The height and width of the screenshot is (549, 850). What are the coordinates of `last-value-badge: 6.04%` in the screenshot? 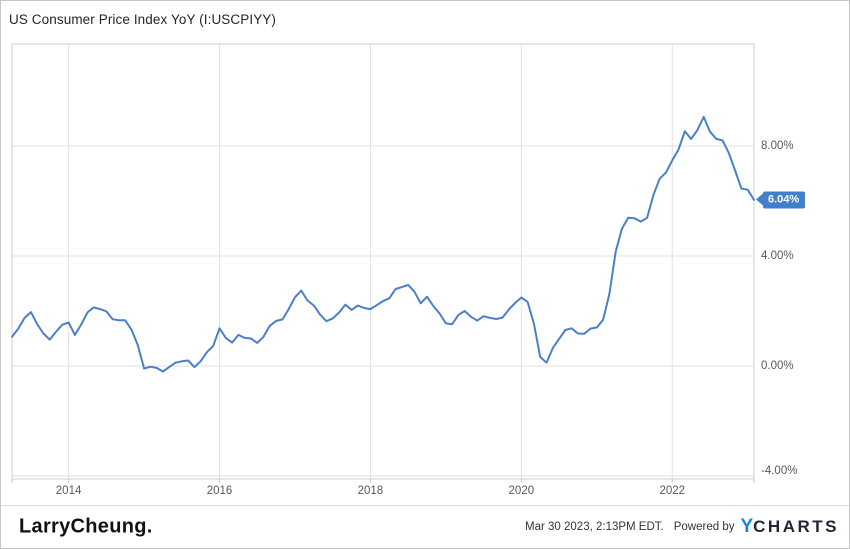 It's located at (781, 200).